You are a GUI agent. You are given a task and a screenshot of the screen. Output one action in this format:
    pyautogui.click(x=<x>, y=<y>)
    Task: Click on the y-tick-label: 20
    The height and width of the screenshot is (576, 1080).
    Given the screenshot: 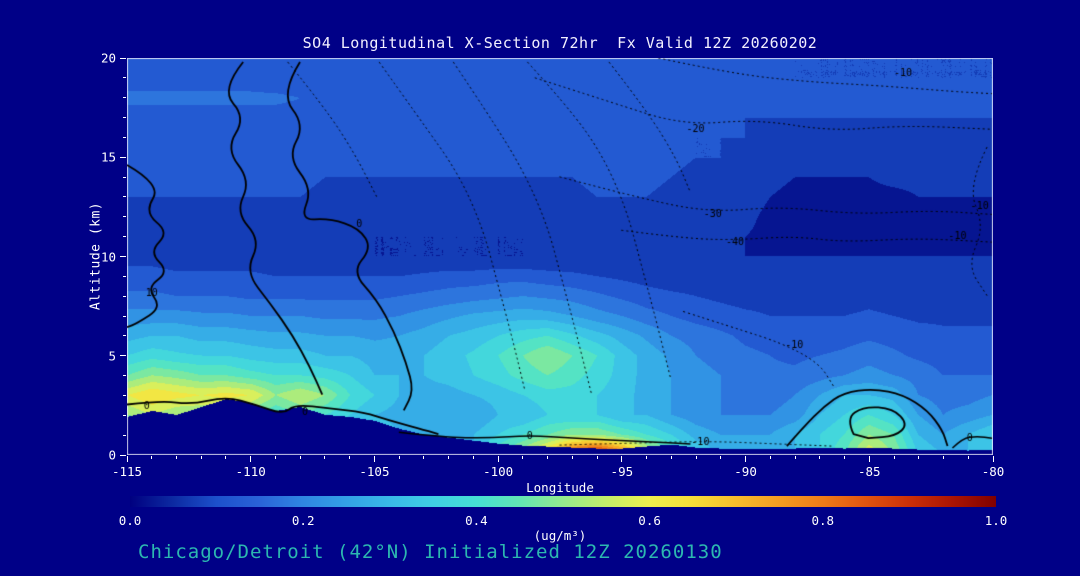 What is the action you would take?
    pyautogui.click(x=108, y=58)
    